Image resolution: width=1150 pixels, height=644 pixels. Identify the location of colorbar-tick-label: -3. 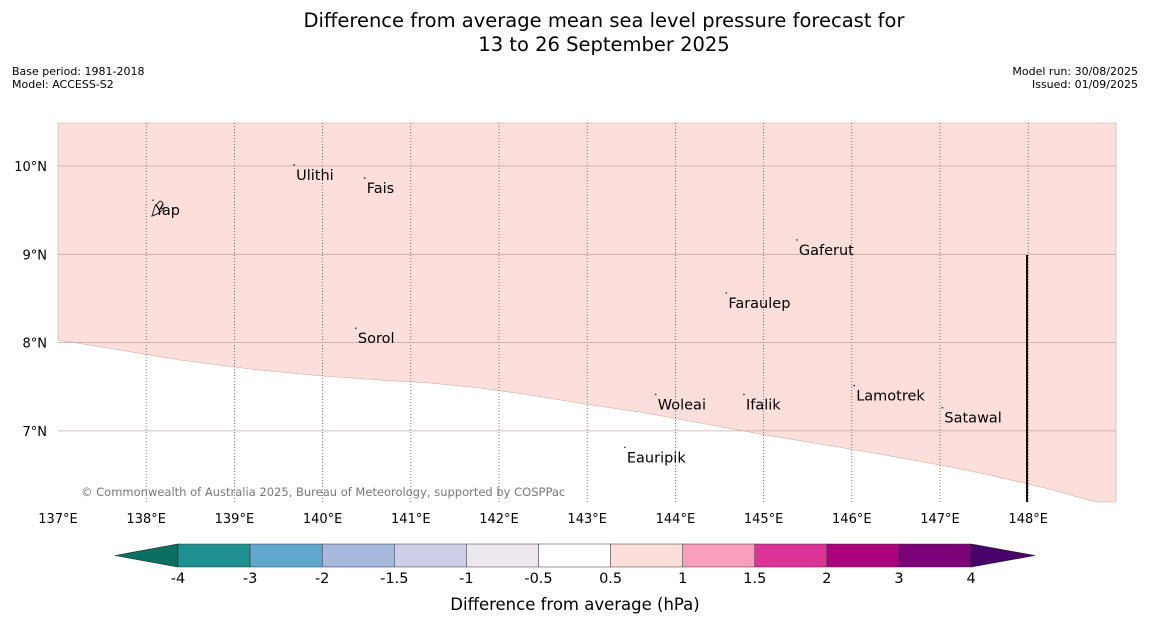
(250, 579).